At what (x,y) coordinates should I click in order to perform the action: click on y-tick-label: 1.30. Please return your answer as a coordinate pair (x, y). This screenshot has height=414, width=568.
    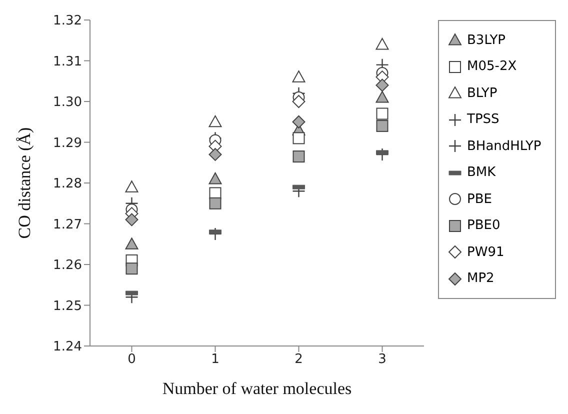
    Looking at the image, I should click on (67, 102).